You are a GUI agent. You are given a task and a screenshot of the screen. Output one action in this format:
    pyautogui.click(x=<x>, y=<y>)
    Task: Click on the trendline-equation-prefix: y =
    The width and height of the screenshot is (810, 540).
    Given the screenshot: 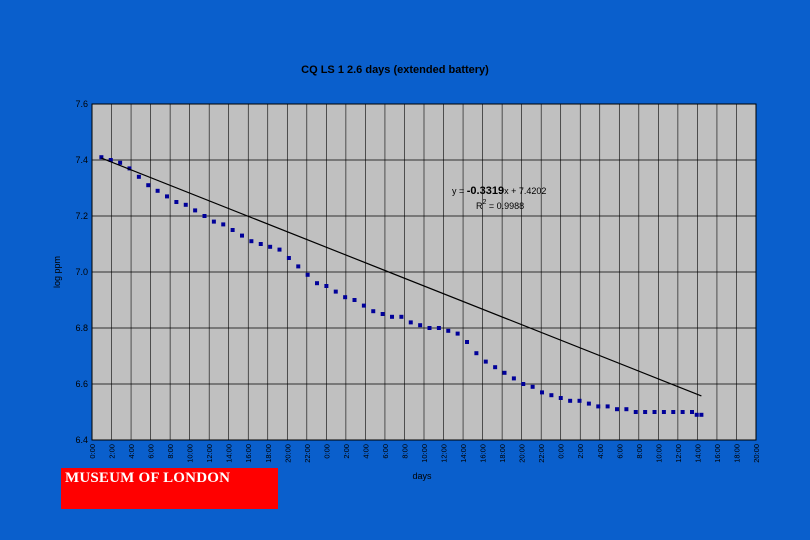 What is the action you would take?
    pyautogui.click(x=459, y=191)
    